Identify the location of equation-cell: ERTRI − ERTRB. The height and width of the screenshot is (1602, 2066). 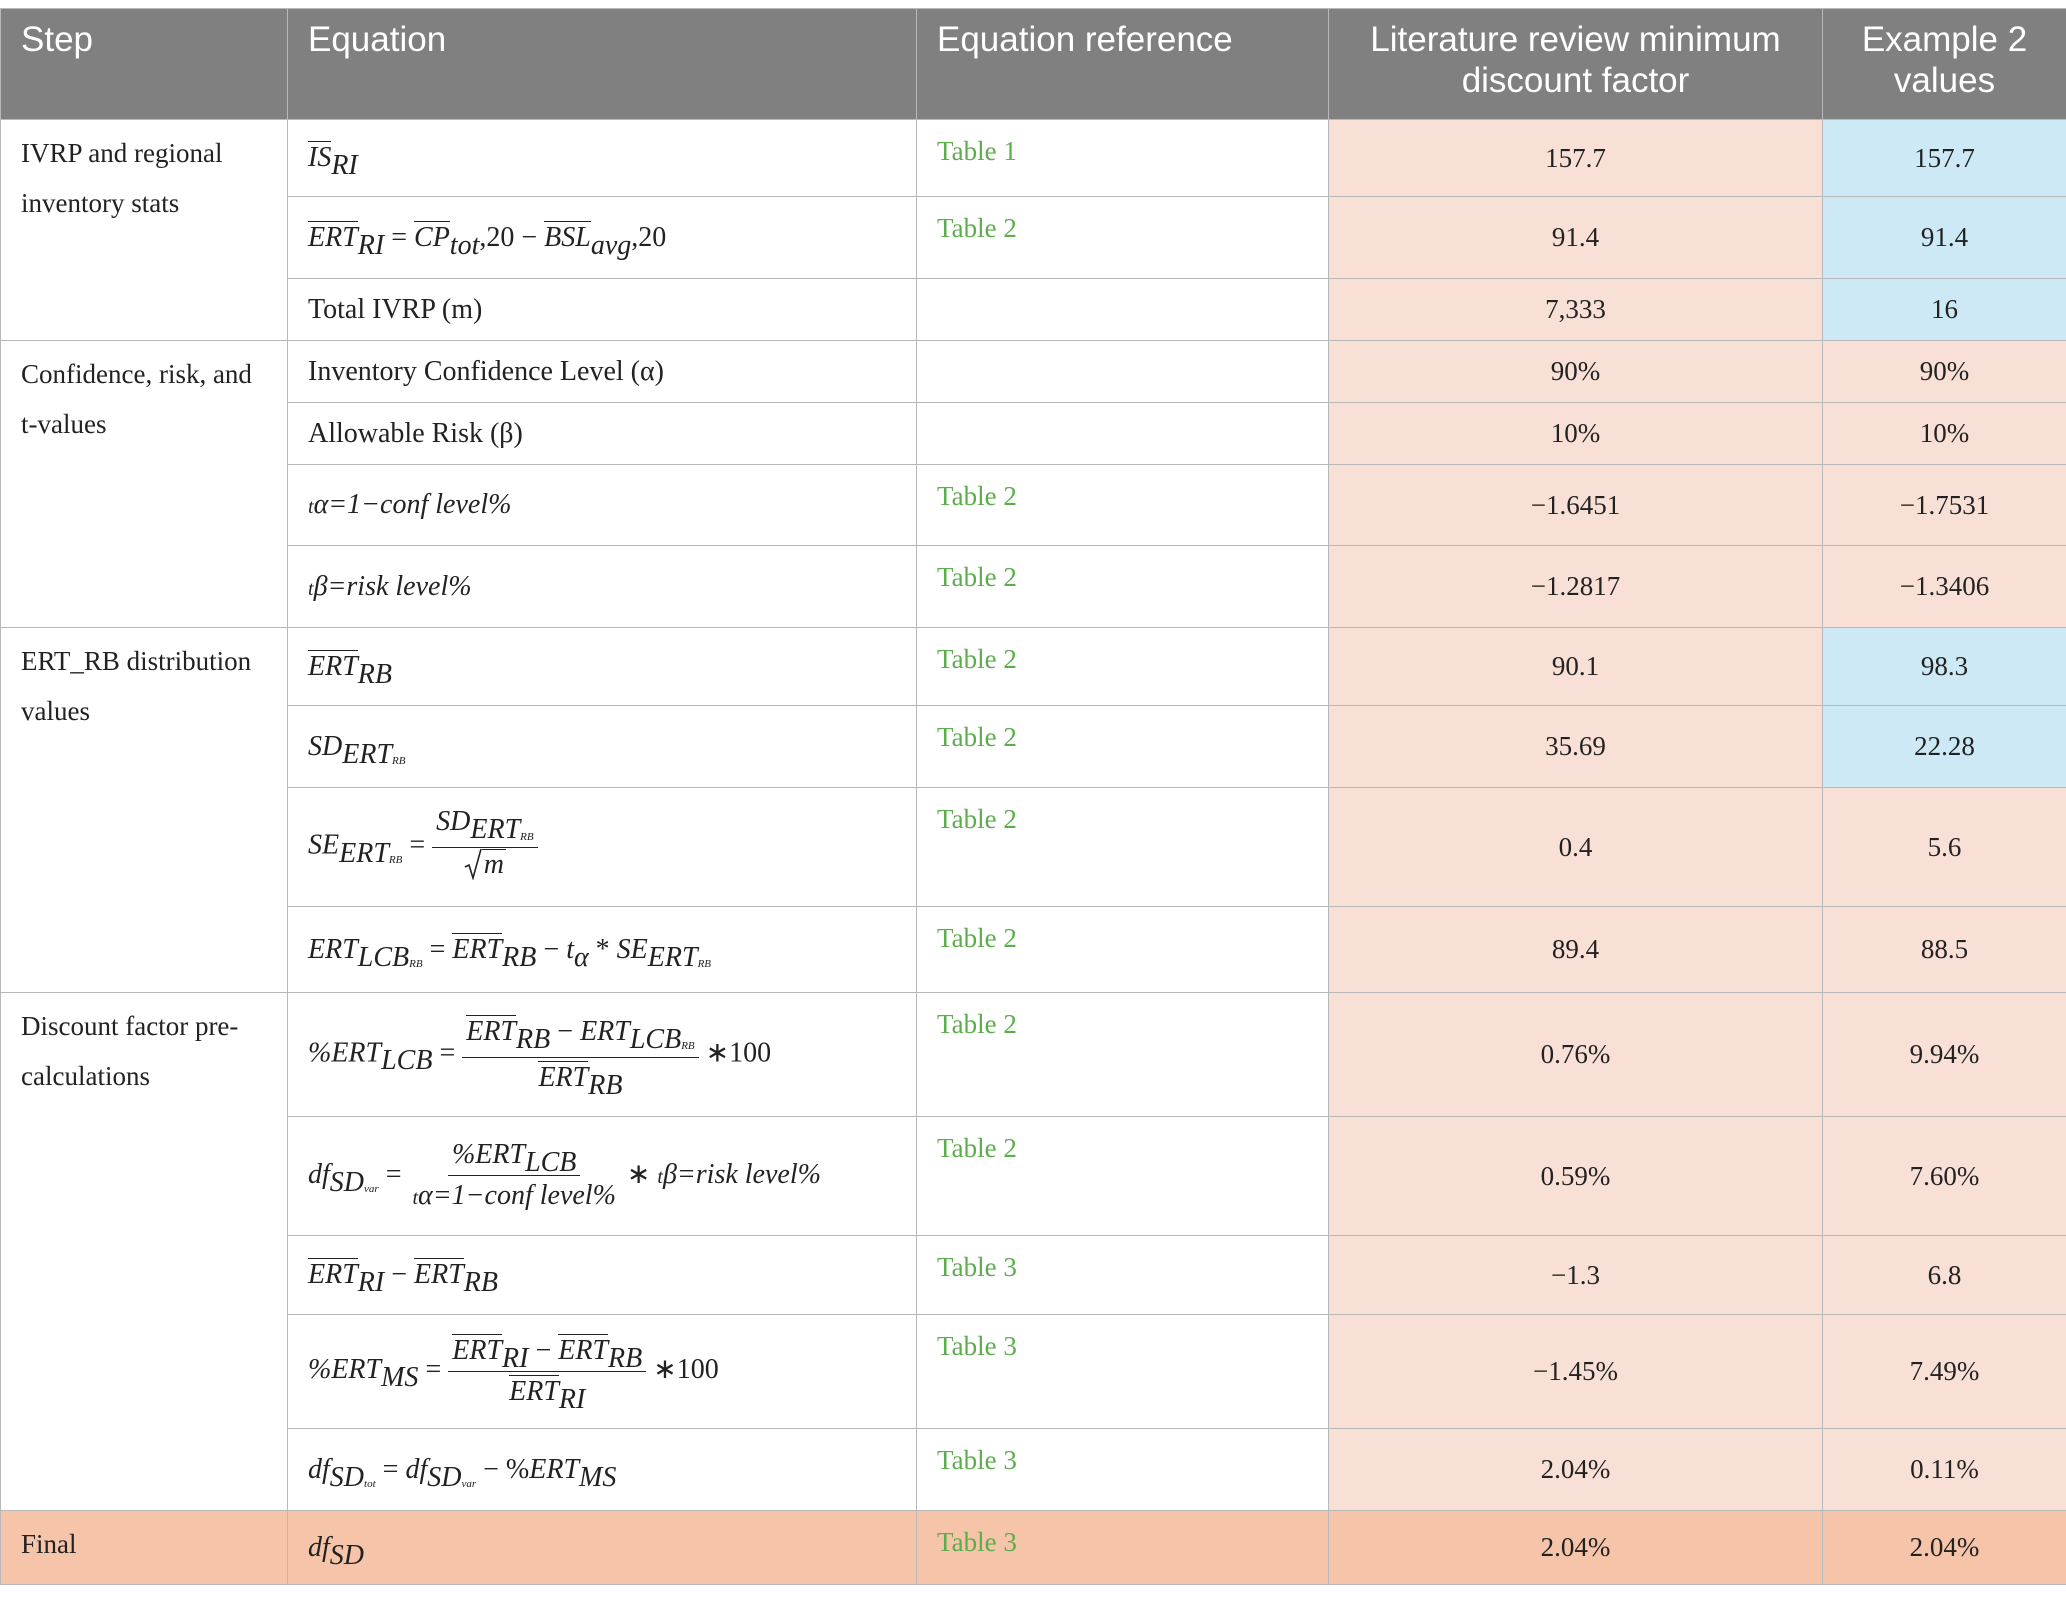
(602, 1275).